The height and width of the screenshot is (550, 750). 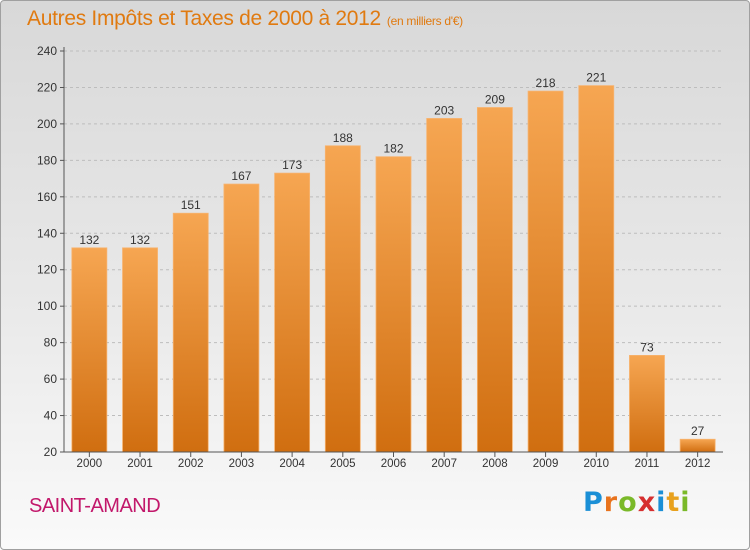 I want to click on logo-letter: r, so click(x=611, y=502).